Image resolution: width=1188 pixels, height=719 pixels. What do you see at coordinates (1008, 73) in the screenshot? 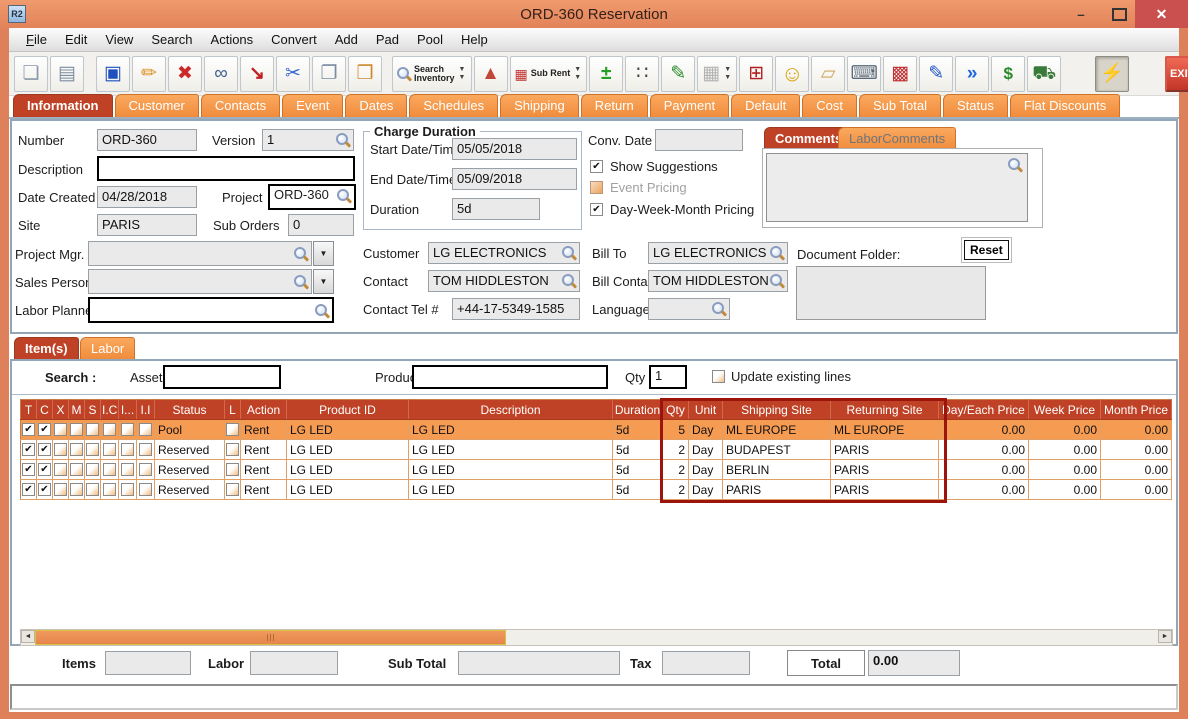
I see `dollar-note-button: $` at bounding box center [1008, 73].